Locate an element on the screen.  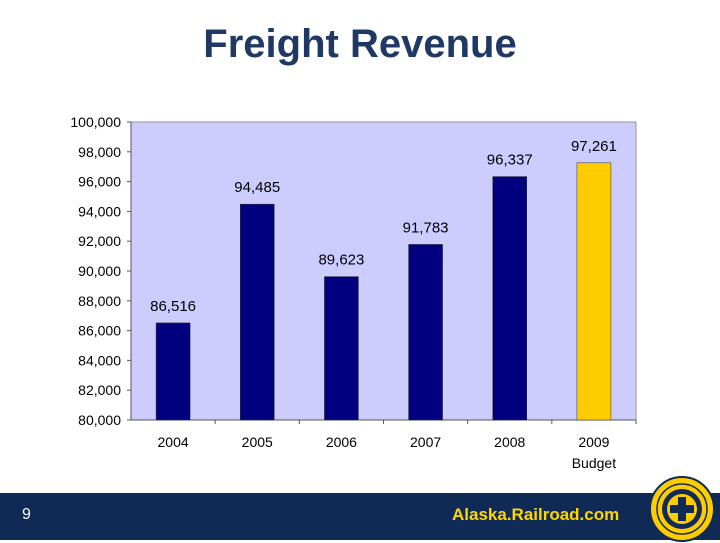
bar-2005 is located at coordinates (257, 312).